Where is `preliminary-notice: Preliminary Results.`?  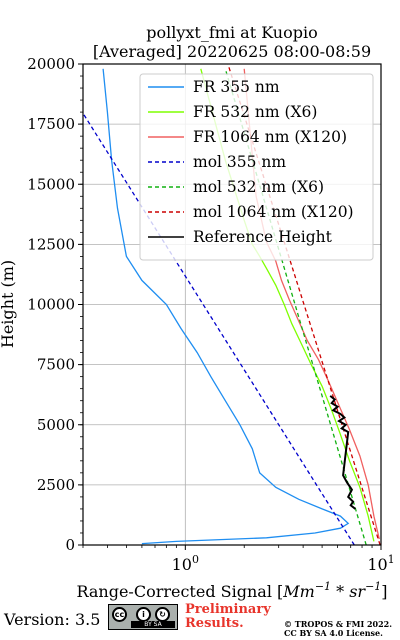
preliminary-notice: Preliminary Results. is located at coordinates (228, 617).